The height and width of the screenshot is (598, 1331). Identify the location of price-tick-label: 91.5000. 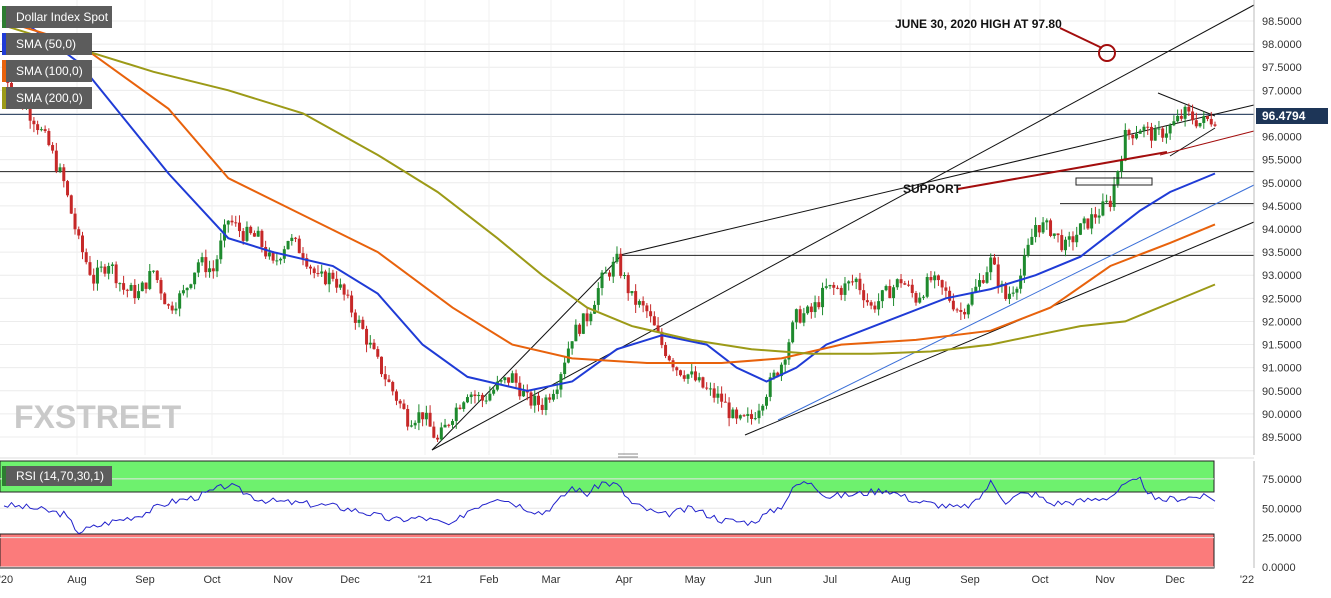
(1282, 346).